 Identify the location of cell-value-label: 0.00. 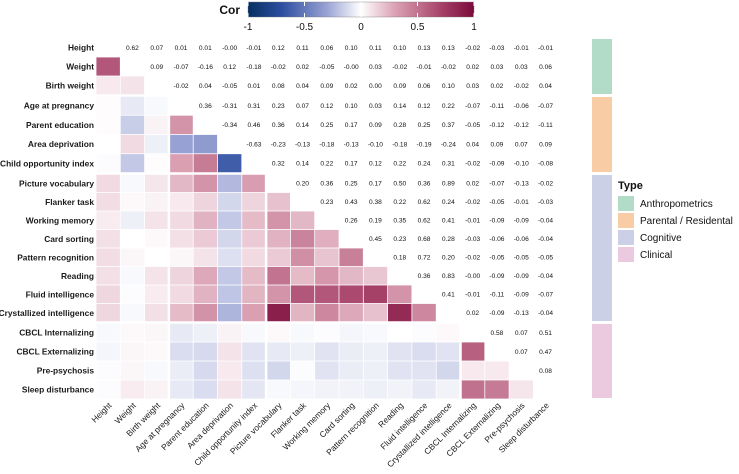
(375, 86).